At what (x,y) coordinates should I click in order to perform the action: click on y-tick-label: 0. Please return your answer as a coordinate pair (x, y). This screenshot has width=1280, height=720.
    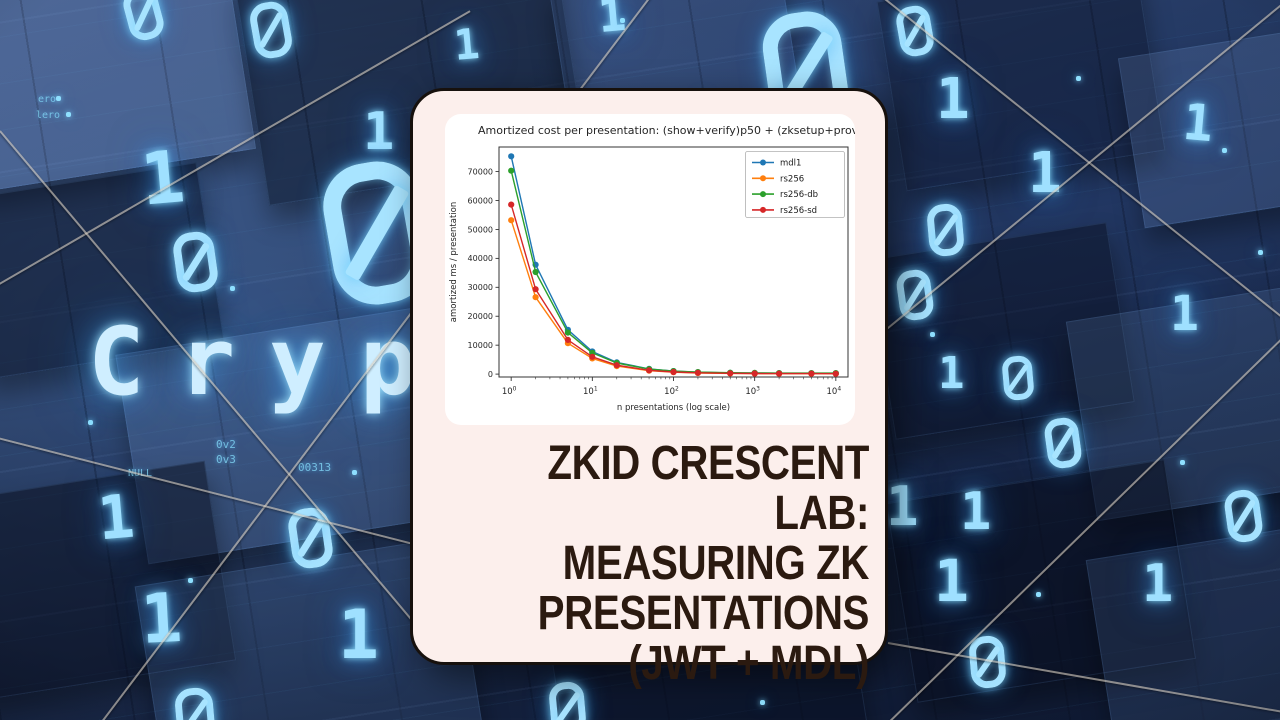
    Looking at the image, I should click on (490, 374).